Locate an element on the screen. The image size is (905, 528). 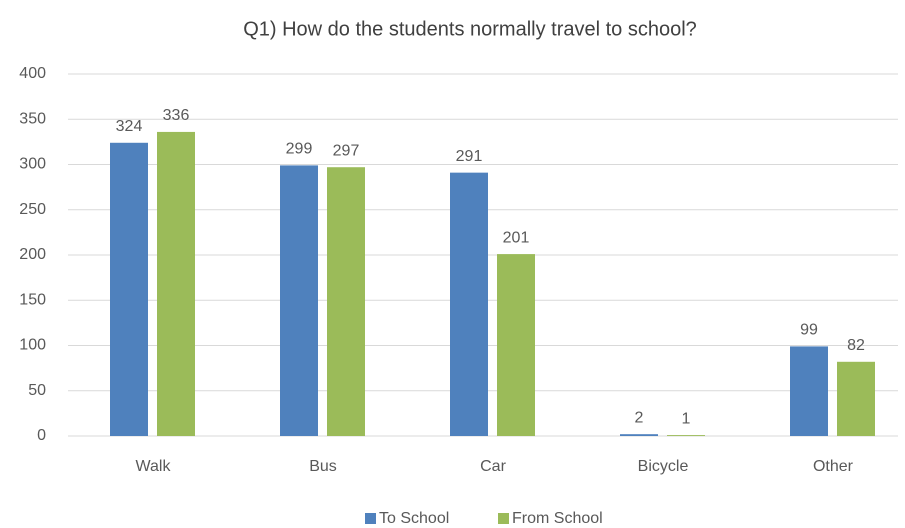
y-tick-label: 150 is located at coordinates (32, 299).